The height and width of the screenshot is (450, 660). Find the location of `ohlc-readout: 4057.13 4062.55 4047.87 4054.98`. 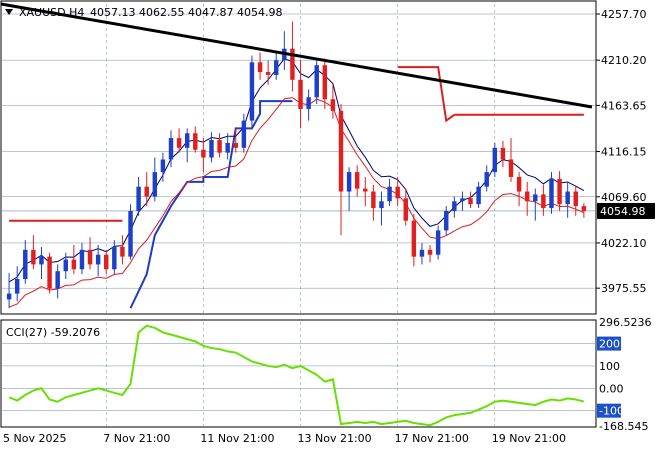

ohlc-readout: 4057.13 4062.55 4047.87 4054.98 is located at coordinates (186, 12).